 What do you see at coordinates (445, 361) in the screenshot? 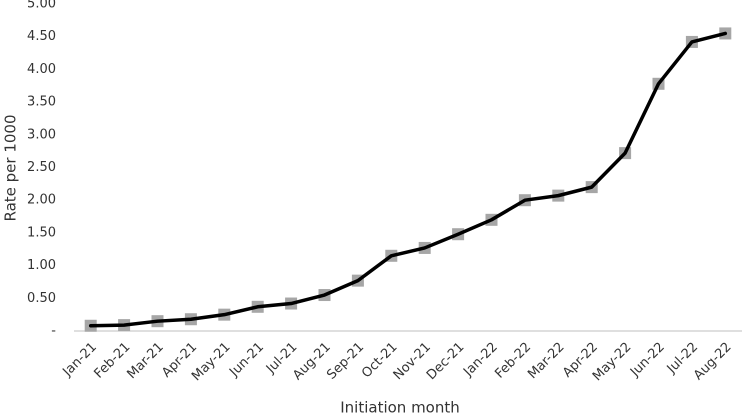
I see `x-tick-label: Dec-21` at bounding box center [445, 361].